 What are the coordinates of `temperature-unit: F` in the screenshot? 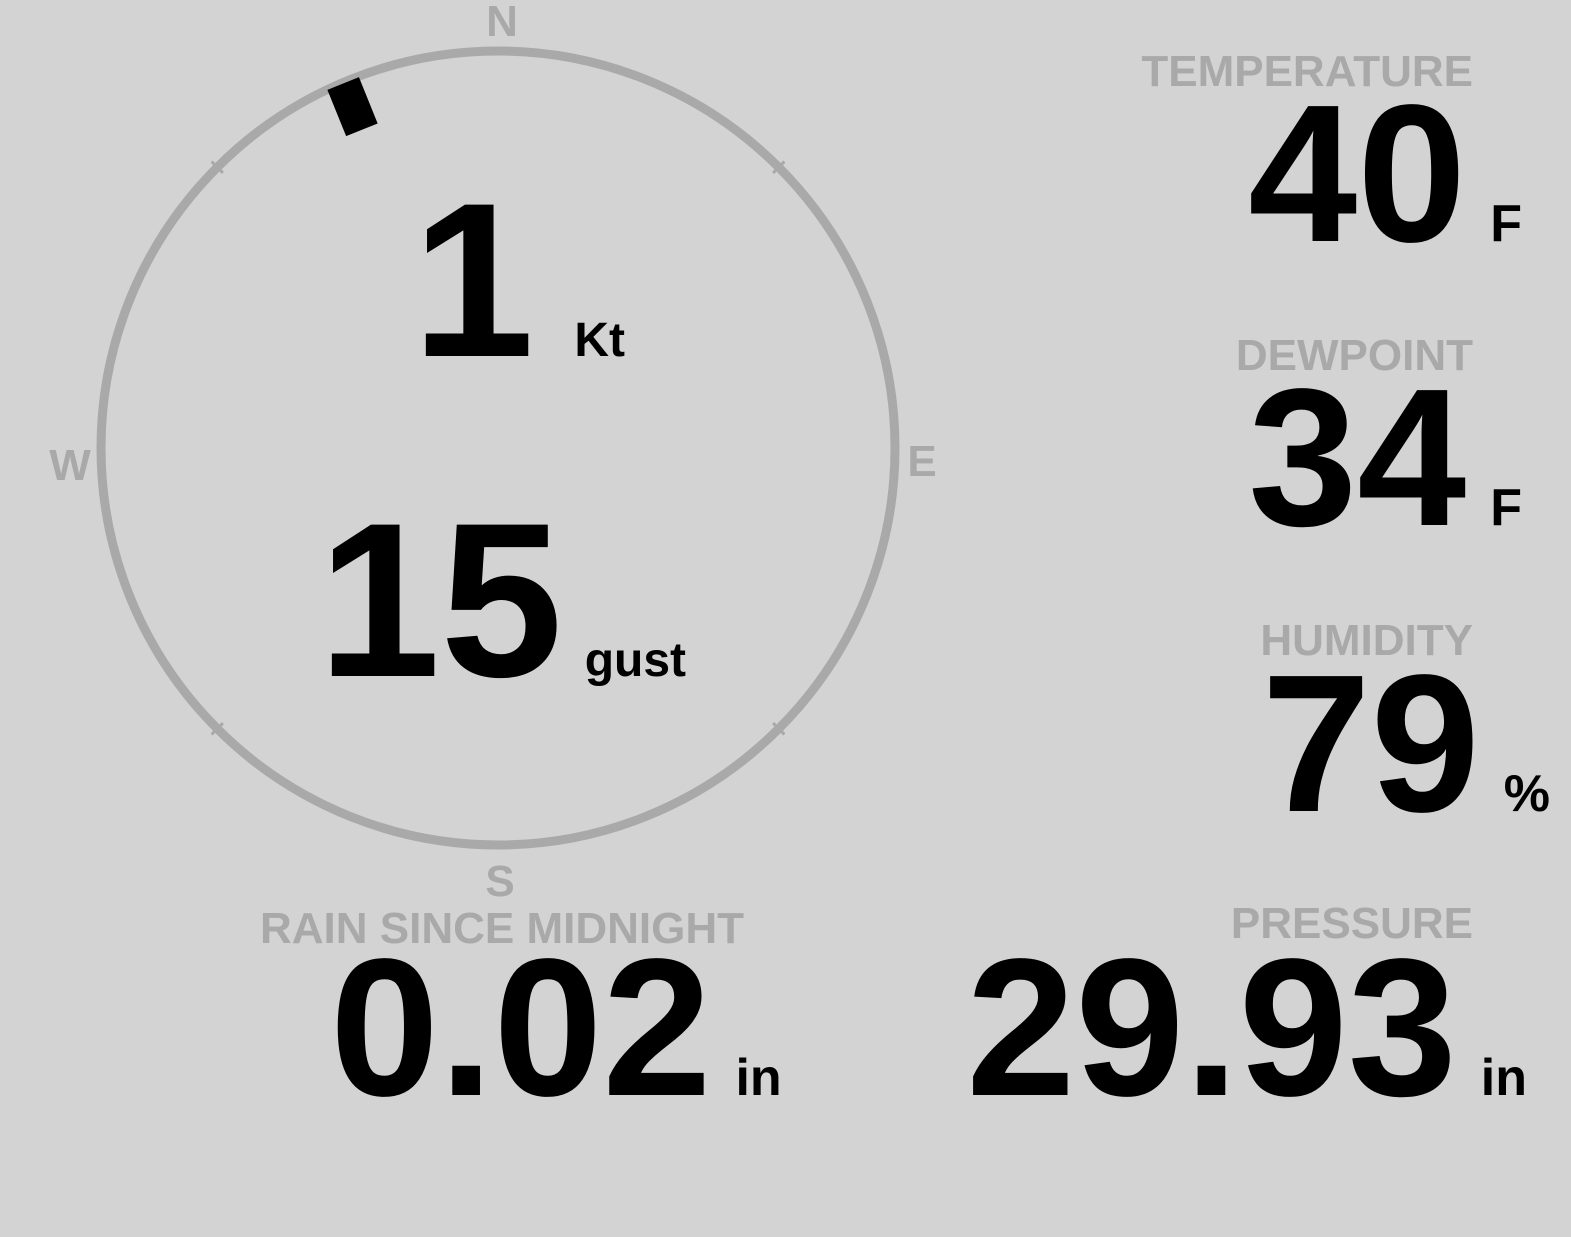 It's located at (1506, 224).